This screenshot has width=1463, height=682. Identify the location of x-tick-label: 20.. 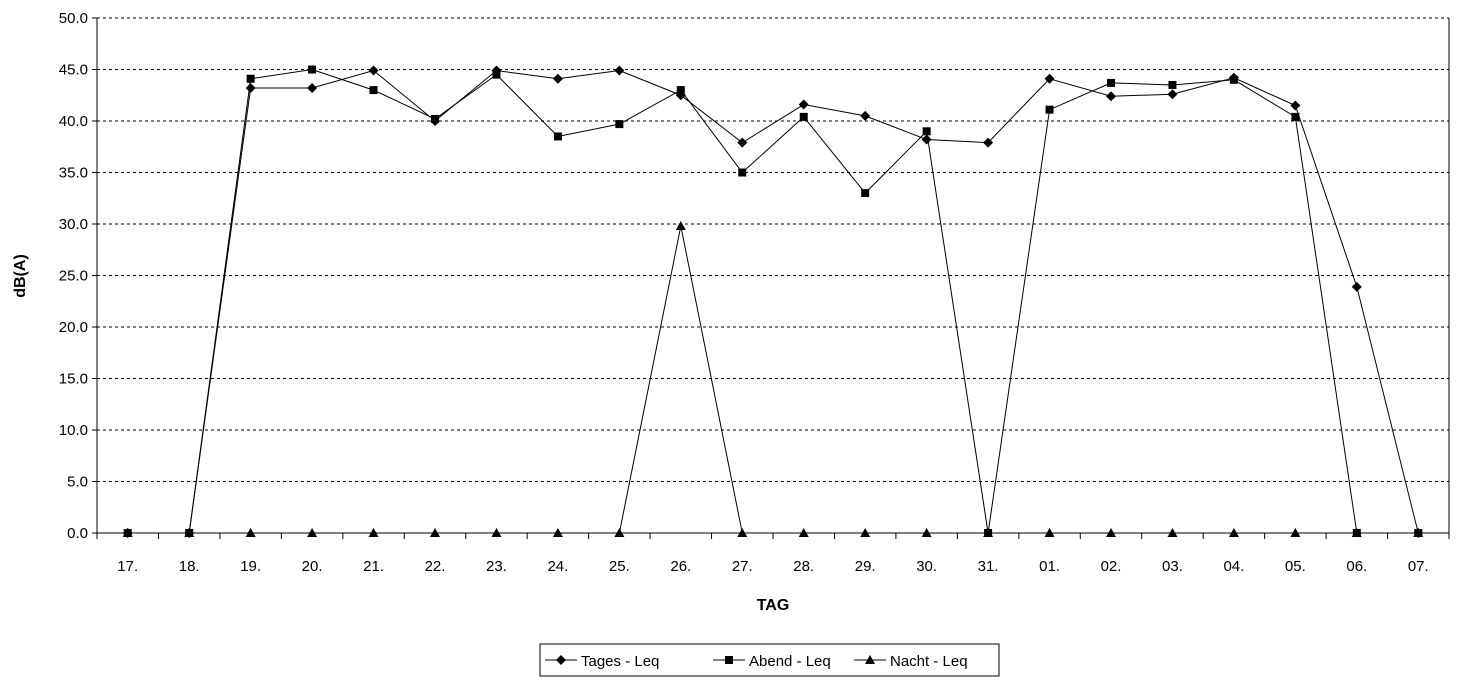
(312, 566).